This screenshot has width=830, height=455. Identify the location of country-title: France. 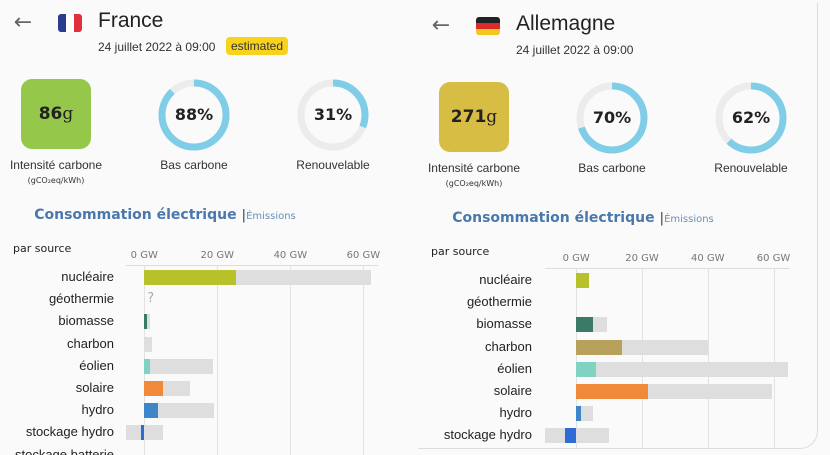
(131, 20).